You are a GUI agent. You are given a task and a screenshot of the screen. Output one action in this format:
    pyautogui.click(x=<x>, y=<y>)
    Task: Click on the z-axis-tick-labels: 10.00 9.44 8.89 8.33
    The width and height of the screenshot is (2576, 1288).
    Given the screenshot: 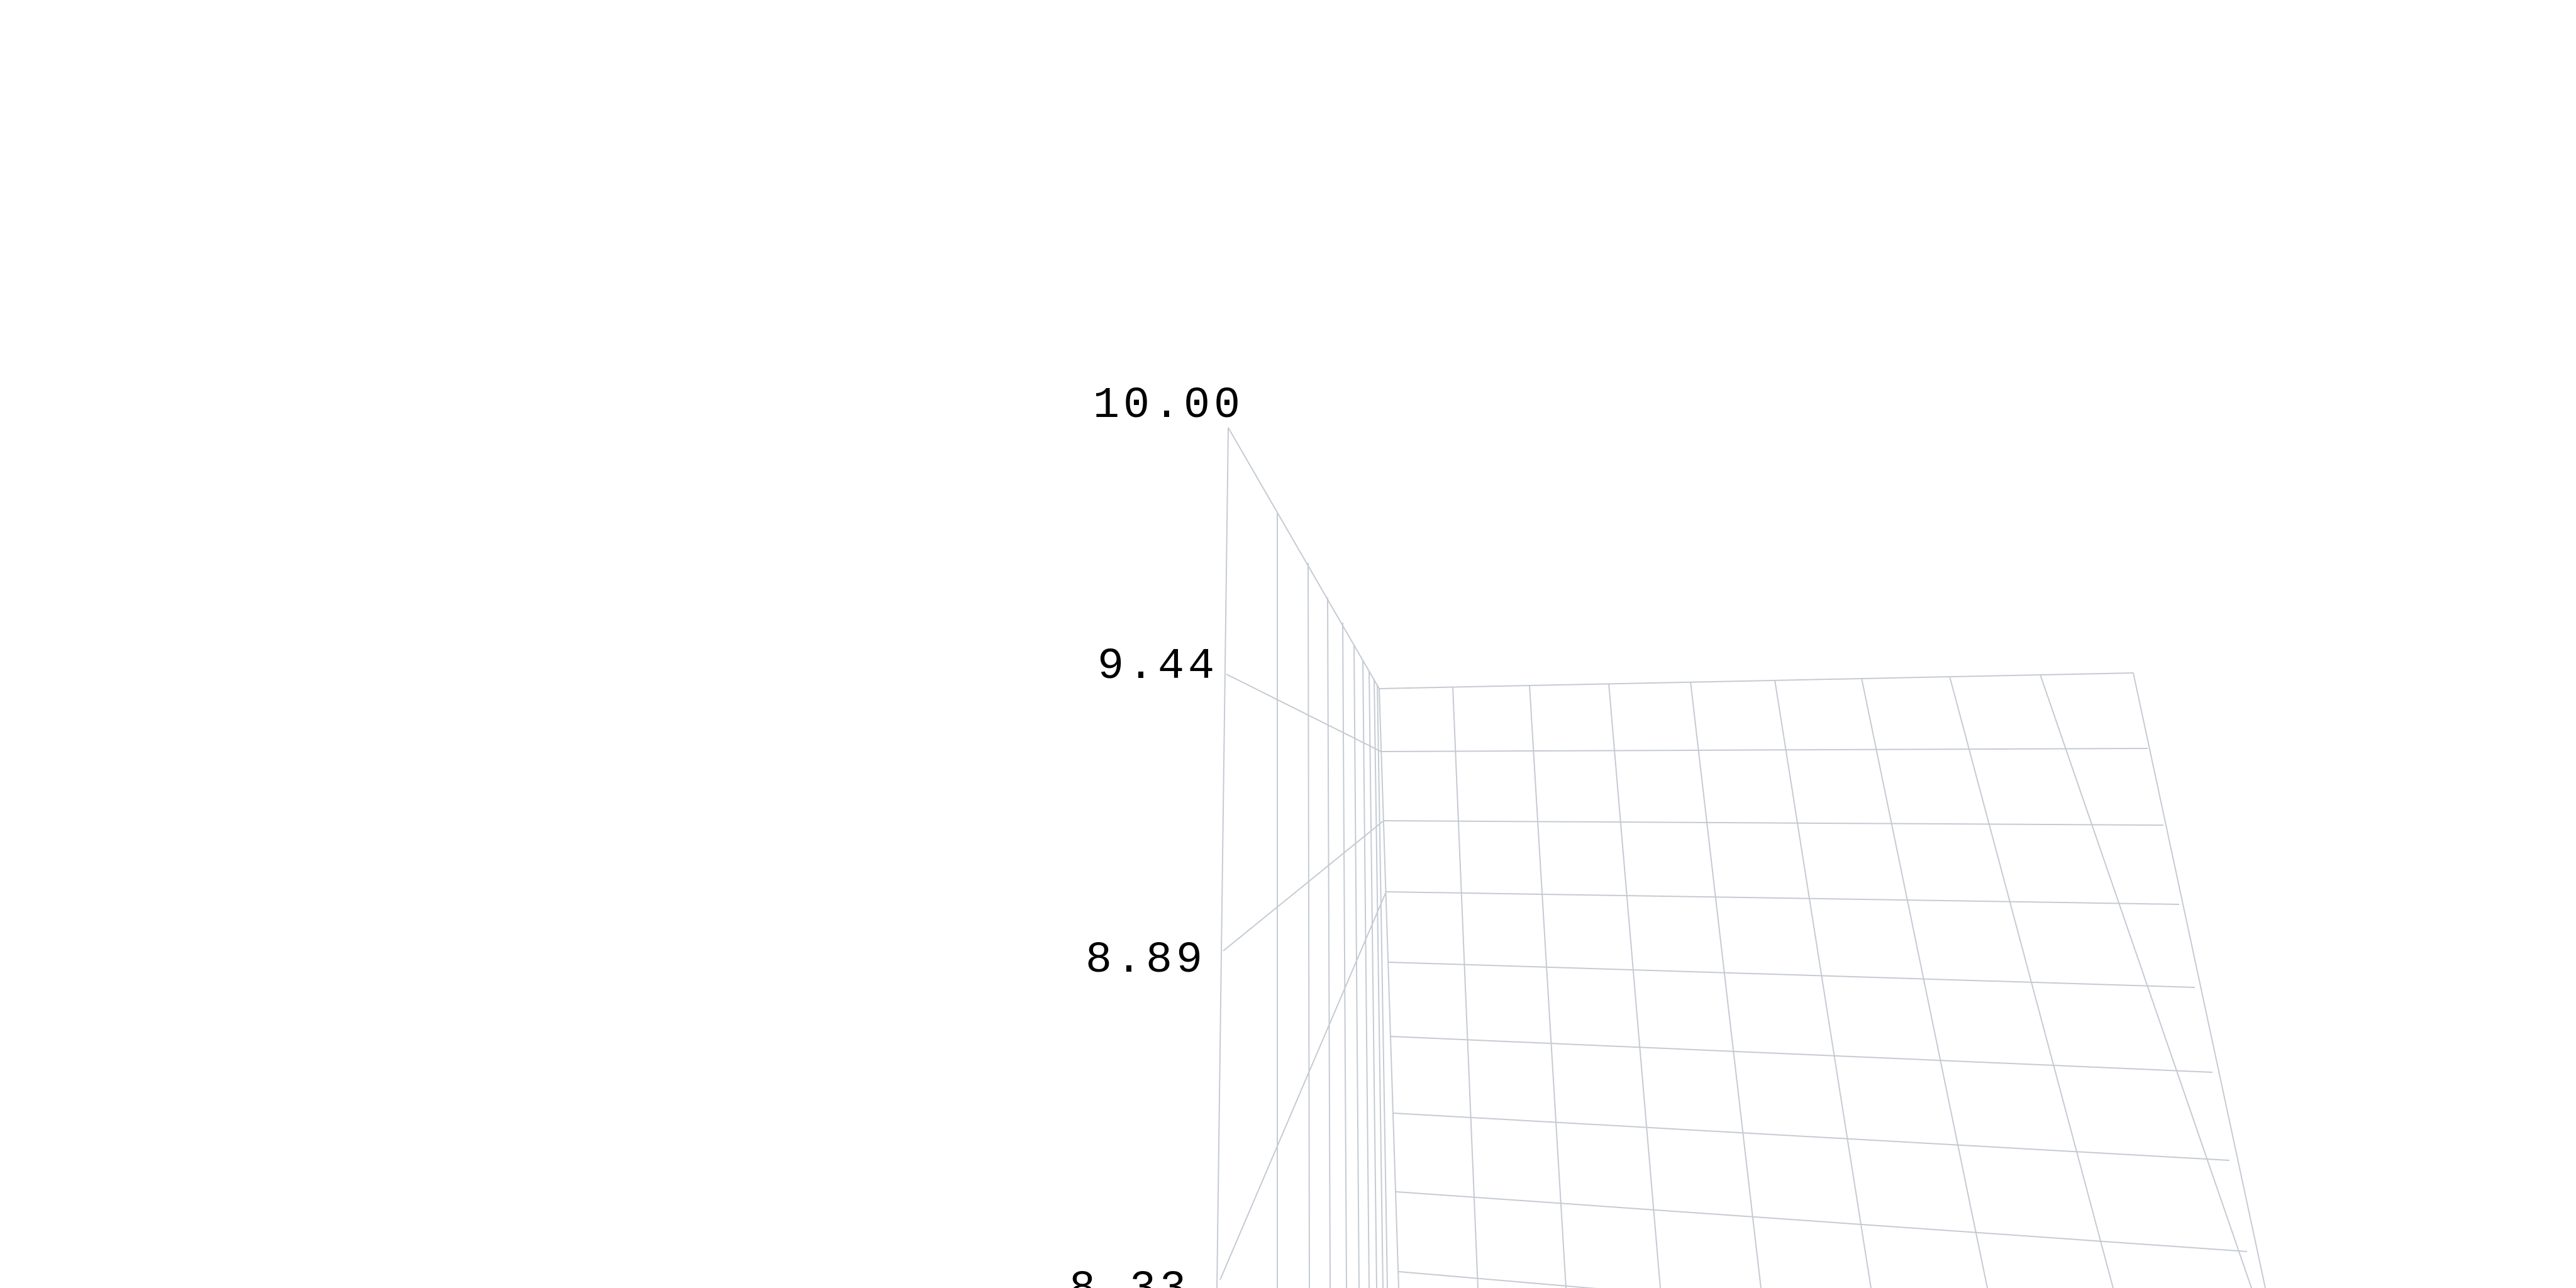 What is the action you would take?
    pyautogui.click(x=1156, y=834)
    